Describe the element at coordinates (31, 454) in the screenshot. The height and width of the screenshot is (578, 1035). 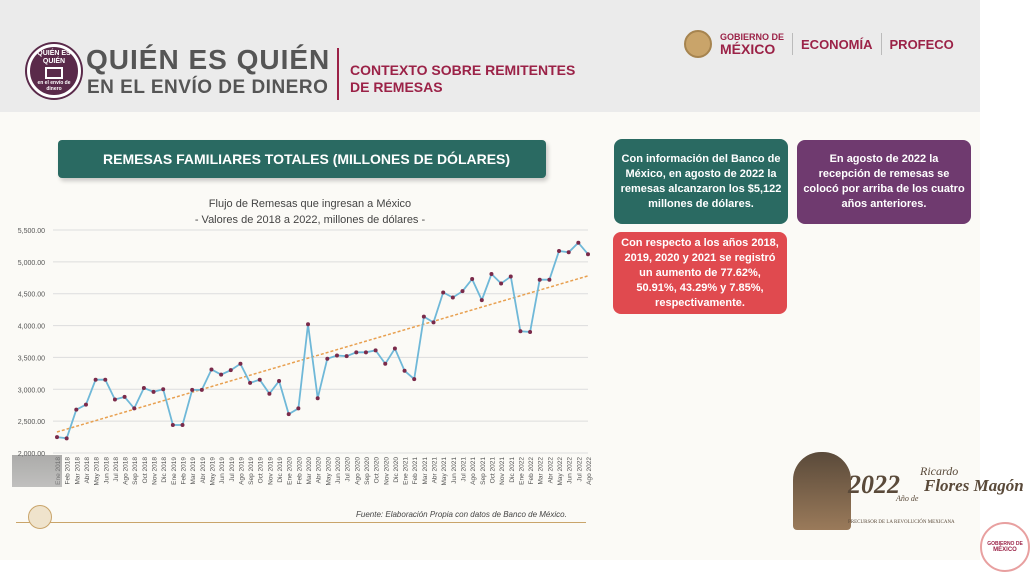
I see `y-tick-label: 2,000.00` at that location.